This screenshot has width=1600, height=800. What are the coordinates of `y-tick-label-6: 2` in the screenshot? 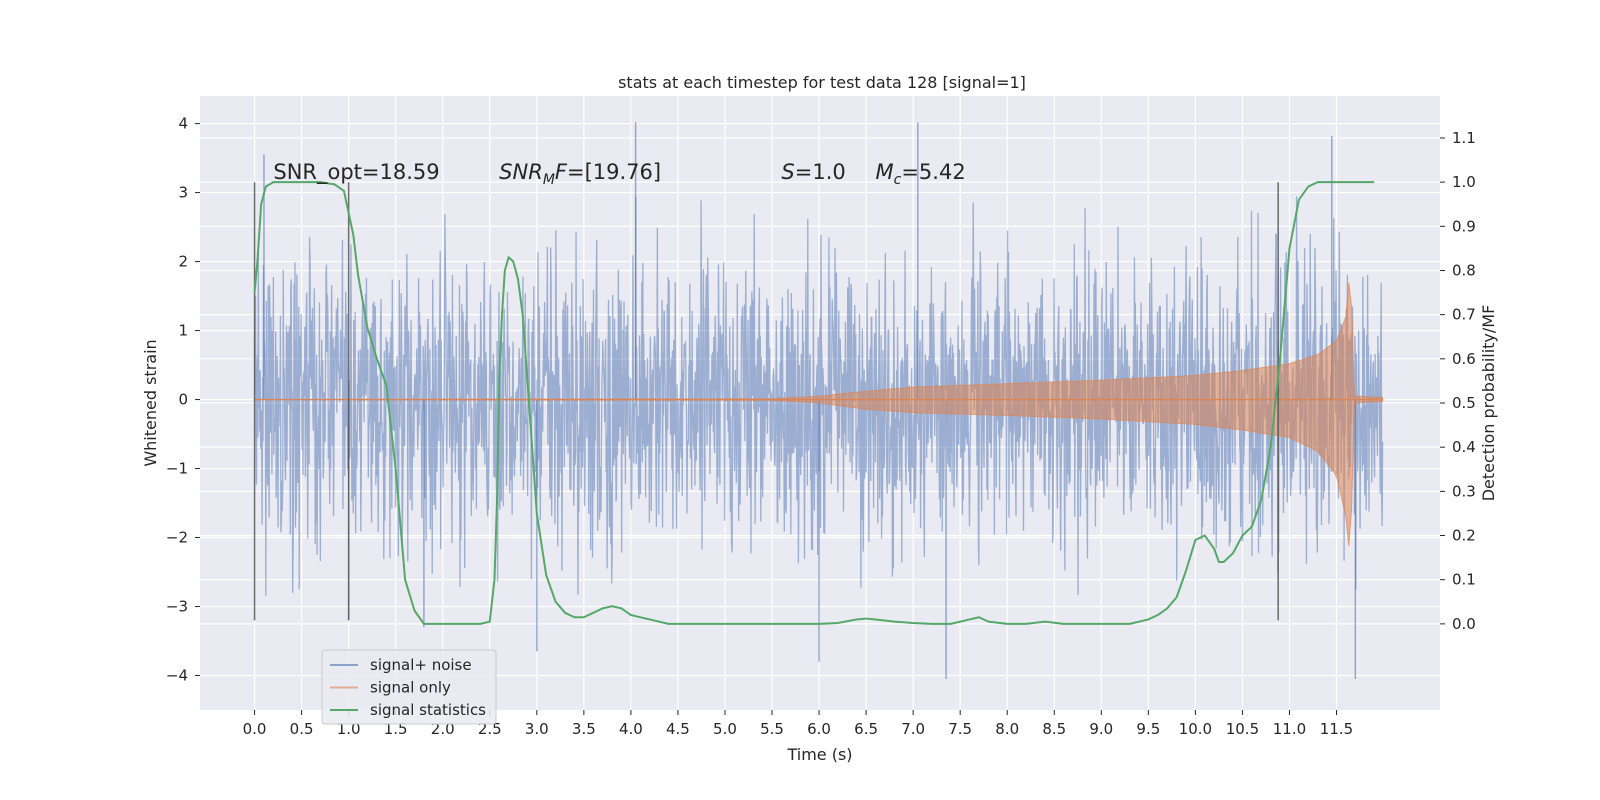 It's located at (183, 262).